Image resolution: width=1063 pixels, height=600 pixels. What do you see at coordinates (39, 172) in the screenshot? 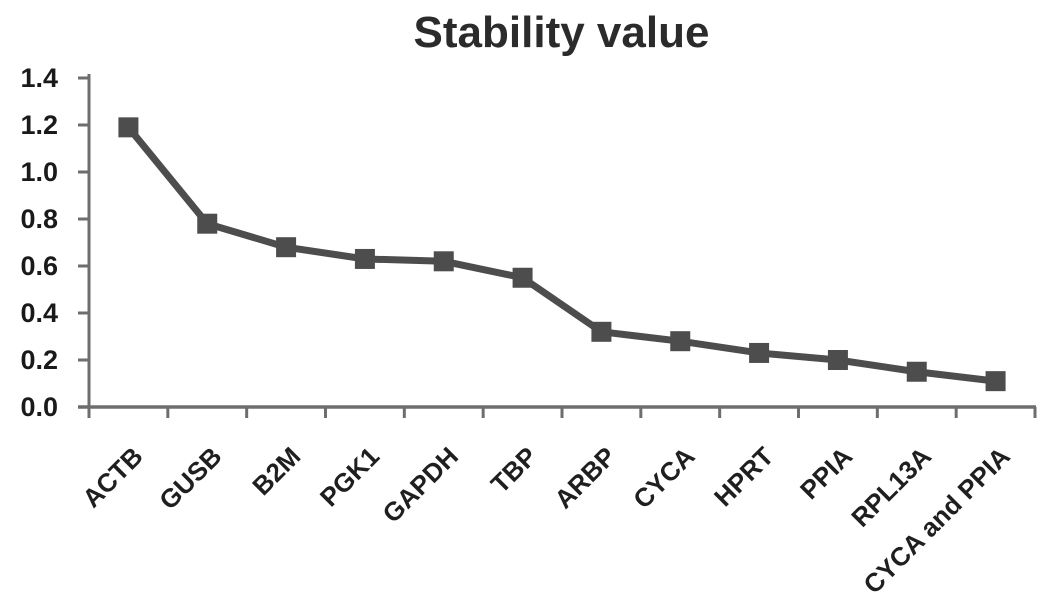
I see `y-tick-label: 1.0` at bounding box center [39, 172].